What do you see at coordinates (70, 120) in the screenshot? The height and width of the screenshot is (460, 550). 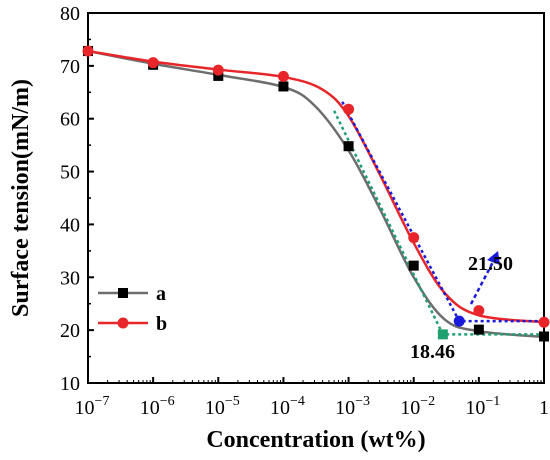 I see `y-tick-label: 60` at bounding box center [70, 120].